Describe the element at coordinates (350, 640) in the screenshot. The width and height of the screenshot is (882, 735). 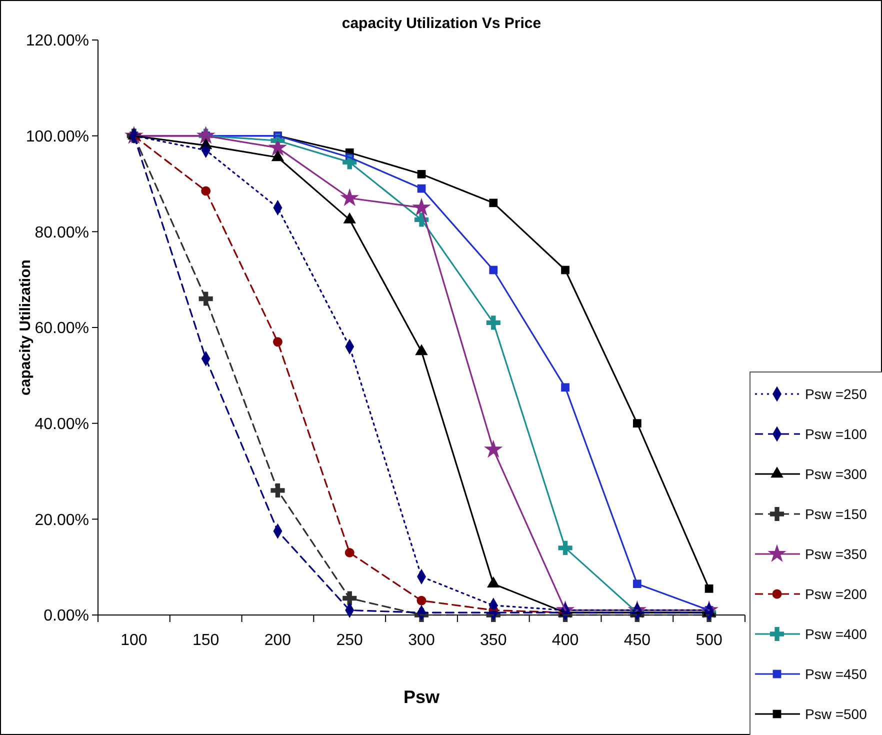
I see `x-tick-label: 250` at that location.